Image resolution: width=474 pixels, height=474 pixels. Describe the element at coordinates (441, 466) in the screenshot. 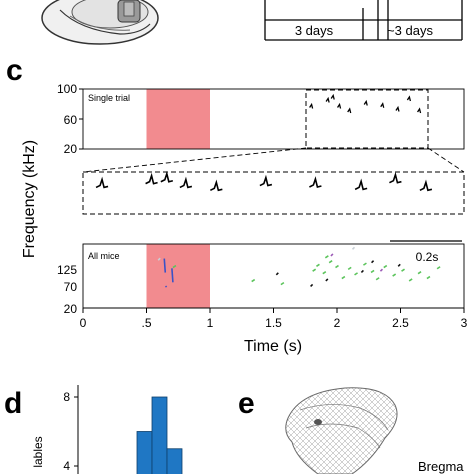

I see `panel-e-label: Bregma` at that location.